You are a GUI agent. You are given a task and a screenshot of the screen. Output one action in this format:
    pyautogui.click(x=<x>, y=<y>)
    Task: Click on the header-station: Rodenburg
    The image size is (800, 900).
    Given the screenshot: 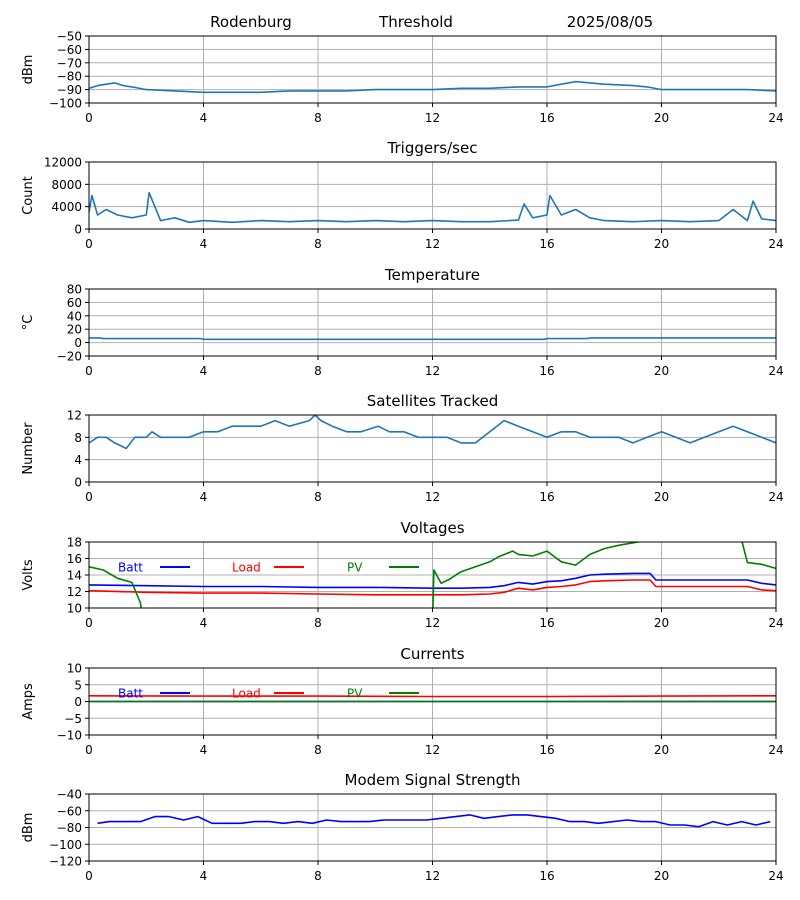 What is the action you would take?
    pyautogui.click(x=251, y=22)
    